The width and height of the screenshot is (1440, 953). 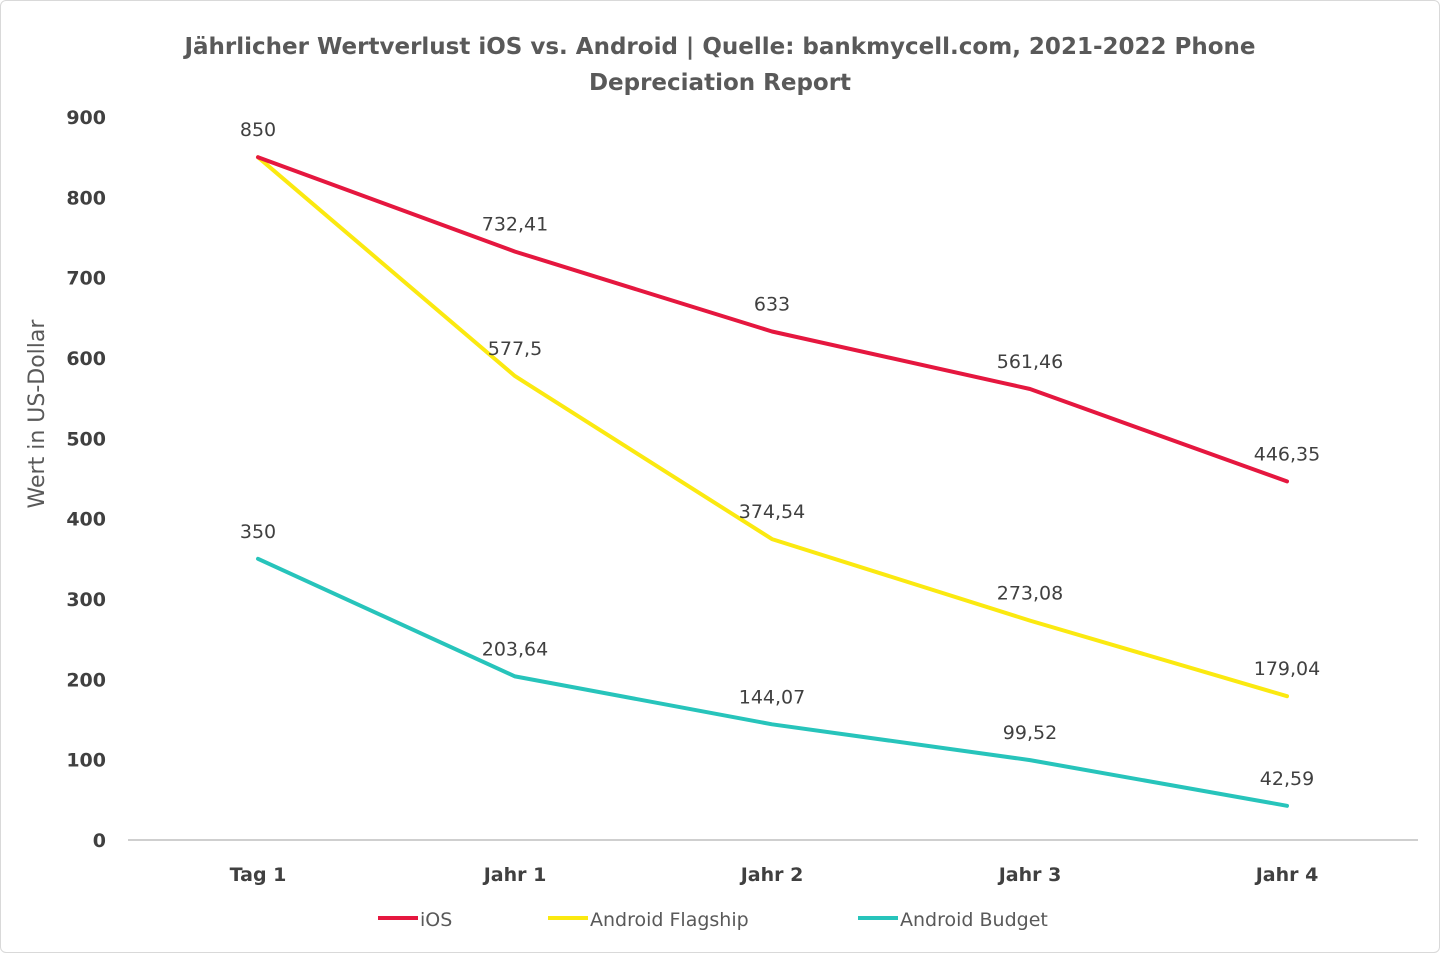 I want to click on data-label: 179,04, so click(x=1287, y=669).